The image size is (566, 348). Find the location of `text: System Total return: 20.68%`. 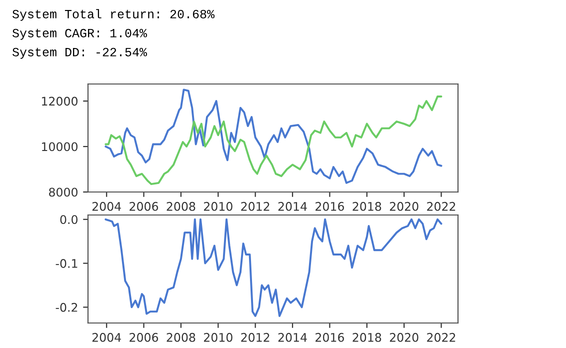

text: System Total return: 20.68% is located at coordinates (113, 15).